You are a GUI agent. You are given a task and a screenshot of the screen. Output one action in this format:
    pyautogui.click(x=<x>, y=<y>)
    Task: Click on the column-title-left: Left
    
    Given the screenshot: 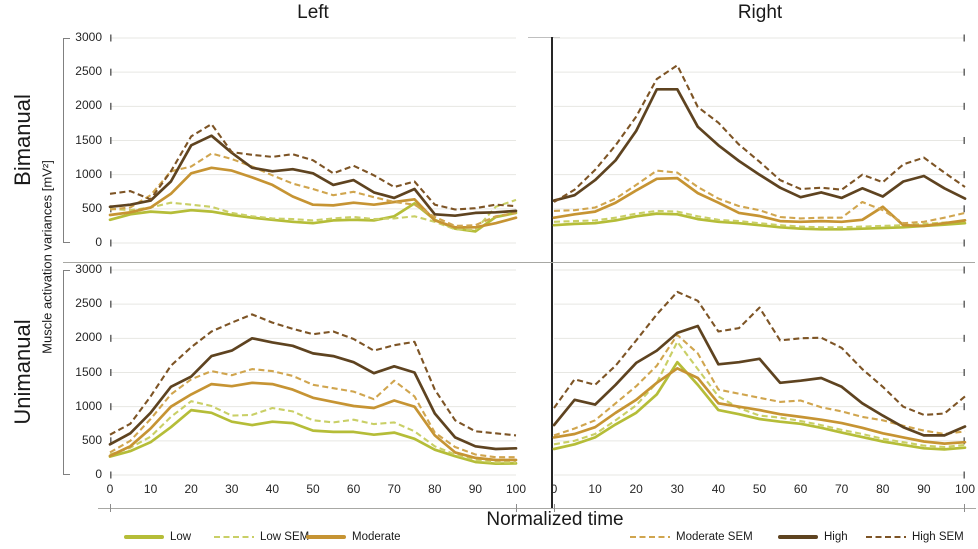 What is the action you would take?
    pyautogui.click(x=313, y=12)
    